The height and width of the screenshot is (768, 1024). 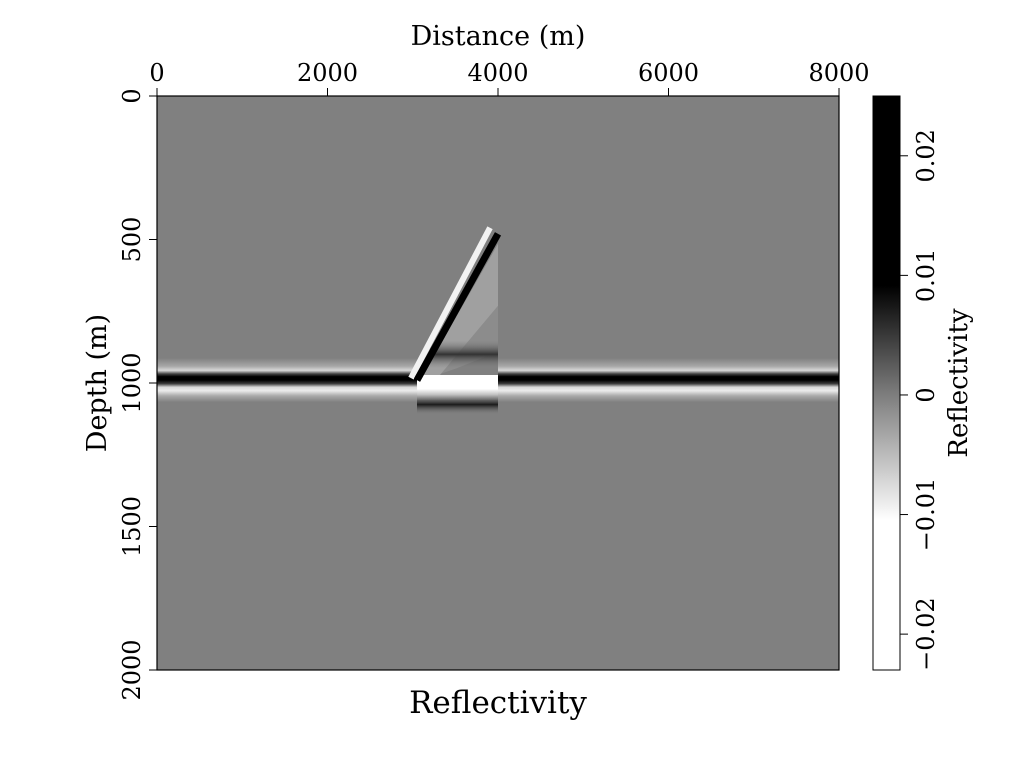 What do you see at coordinates (886, 383) in the screenshot?
I see `colorbar` at bounding box center [886, 383].